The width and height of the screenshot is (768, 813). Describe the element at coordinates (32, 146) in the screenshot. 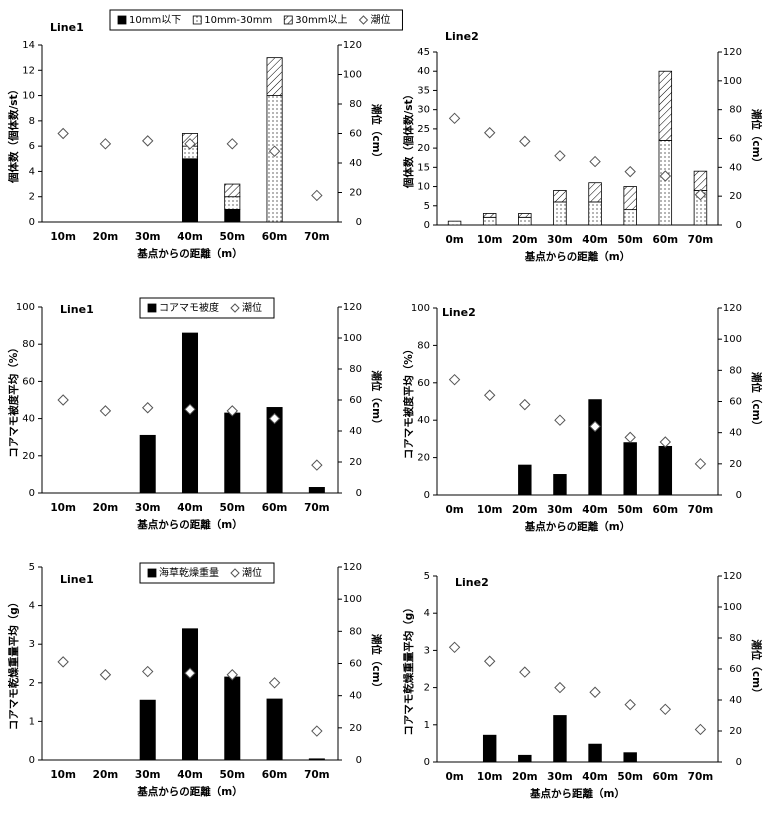

I see `y-tick-label: 6` at that location.